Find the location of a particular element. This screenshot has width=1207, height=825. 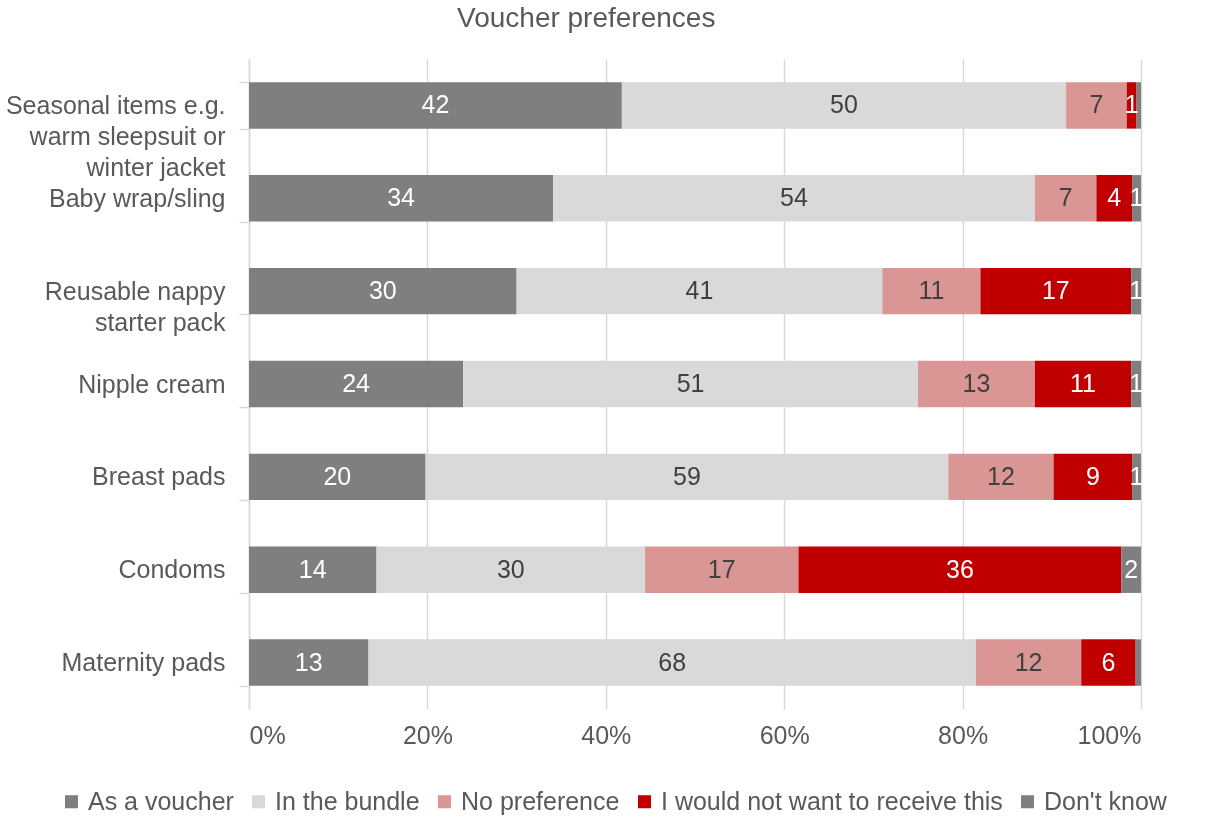

chart-title: Voucher preferences is located at coordinates (586, 17).